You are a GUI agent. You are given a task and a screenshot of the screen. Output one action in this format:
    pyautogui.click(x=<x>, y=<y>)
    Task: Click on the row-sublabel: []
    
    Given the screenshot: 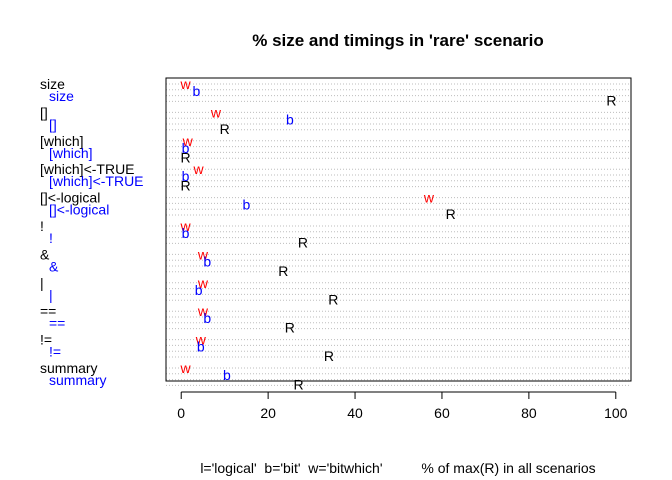 What is the action you would take?
    pyautogui.click(x=53, y=124)
    